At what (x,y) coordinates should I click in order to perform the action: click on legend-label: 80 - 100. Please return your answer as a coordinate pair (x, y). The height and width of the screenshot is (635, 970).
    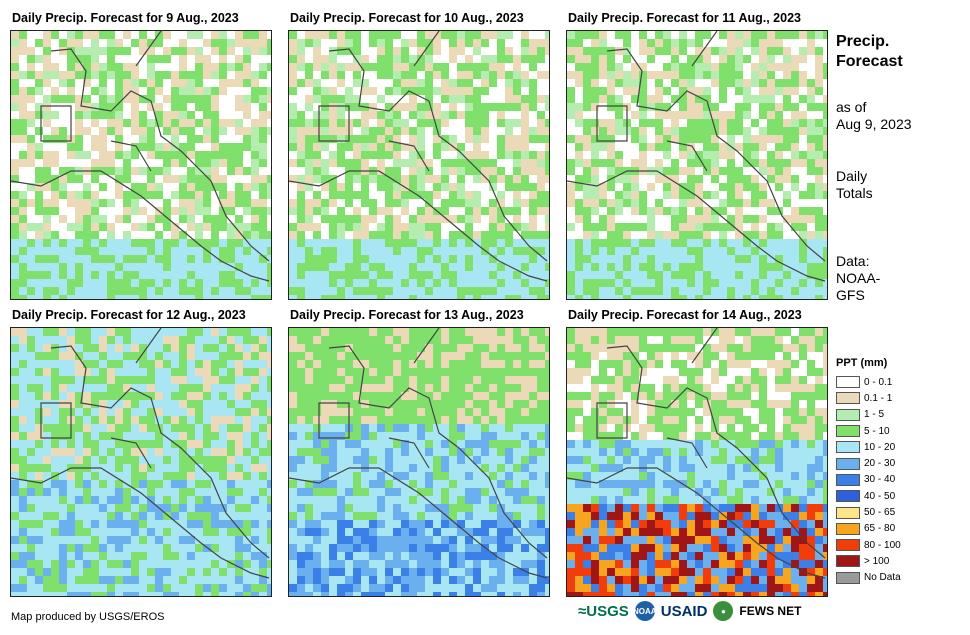
    Looking at the image, I should click on (882, 545).